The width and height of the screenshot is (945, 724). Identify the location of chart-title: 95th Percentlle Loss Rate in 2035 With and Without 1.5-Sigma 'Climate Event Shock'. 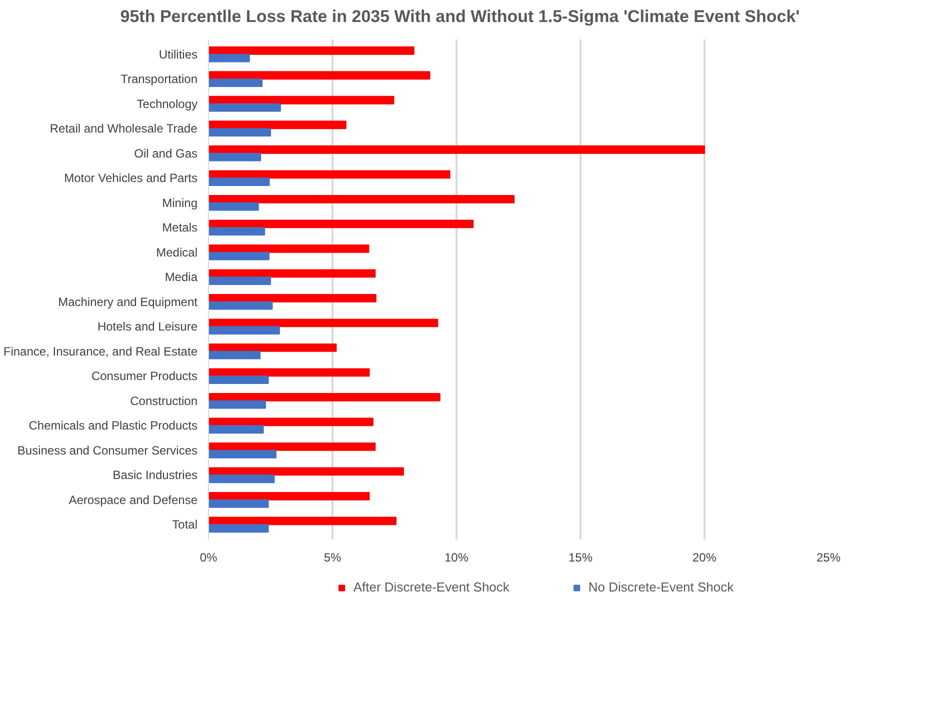
(460, 17).